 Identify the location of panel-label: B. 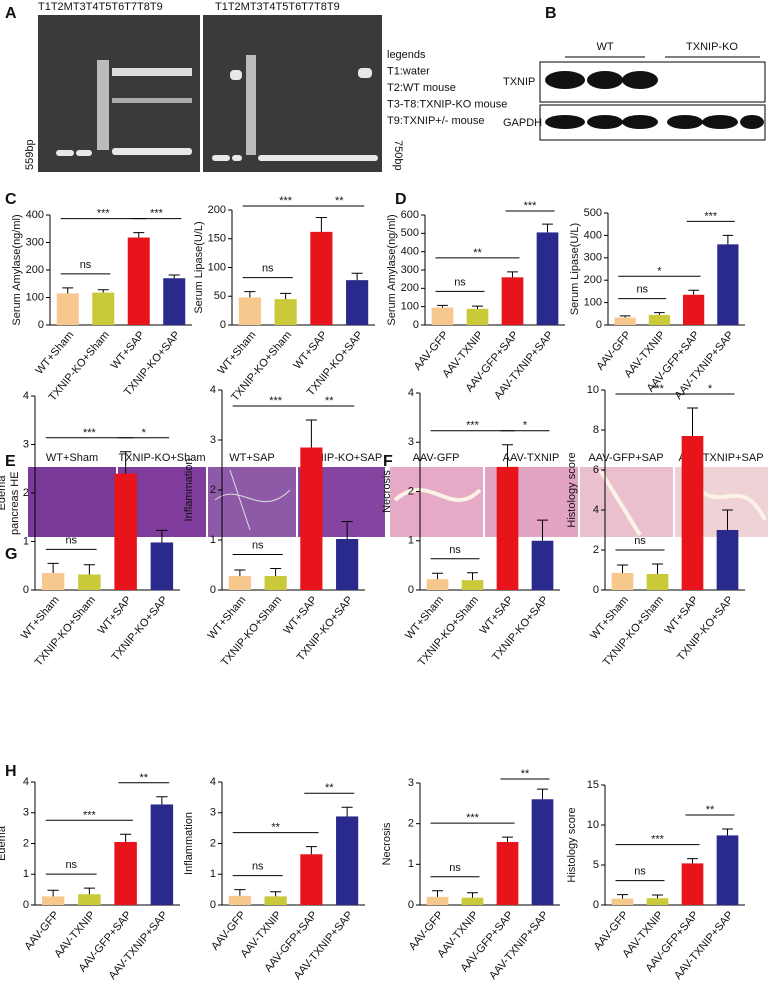
(551, 13).